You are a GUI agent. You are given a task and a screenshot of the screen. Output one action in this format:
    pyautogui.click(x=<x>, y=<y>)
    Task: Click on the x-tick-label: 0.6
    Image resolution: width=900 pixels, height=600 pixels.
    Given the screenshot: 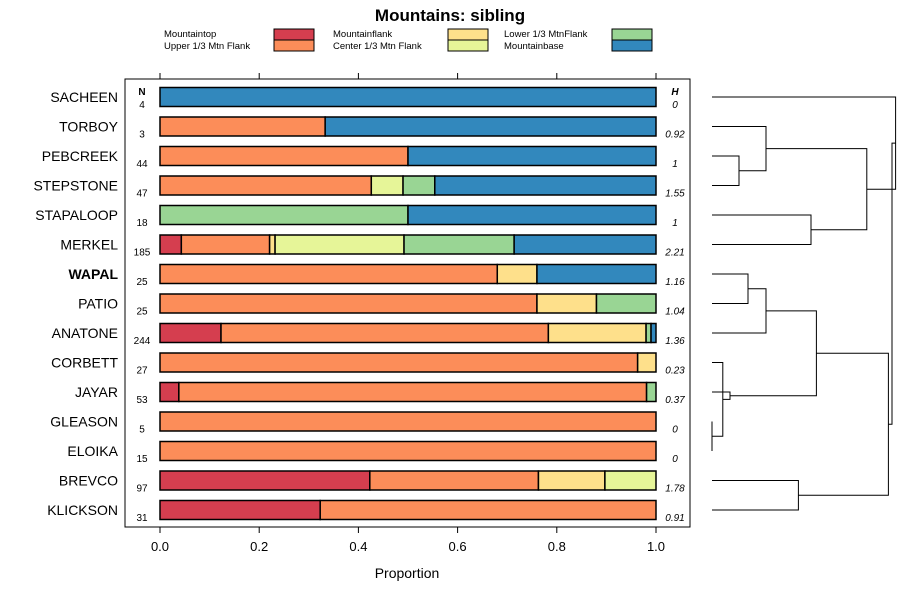 What is the action you would take?
    pyautogui.click(x=458, y=546)
    